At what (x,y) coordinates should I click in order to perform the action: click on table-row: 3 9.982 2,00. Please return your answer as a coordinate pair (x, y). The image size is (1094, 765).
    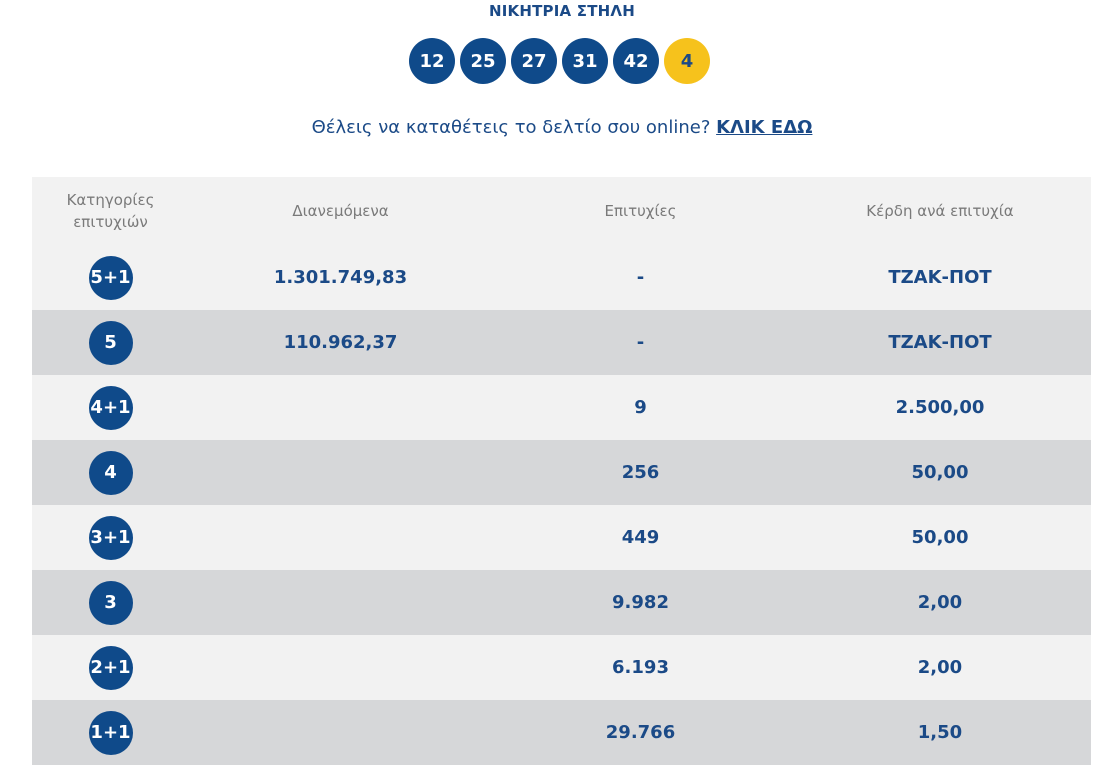
    Looking at the image, I should click on (561, 602).